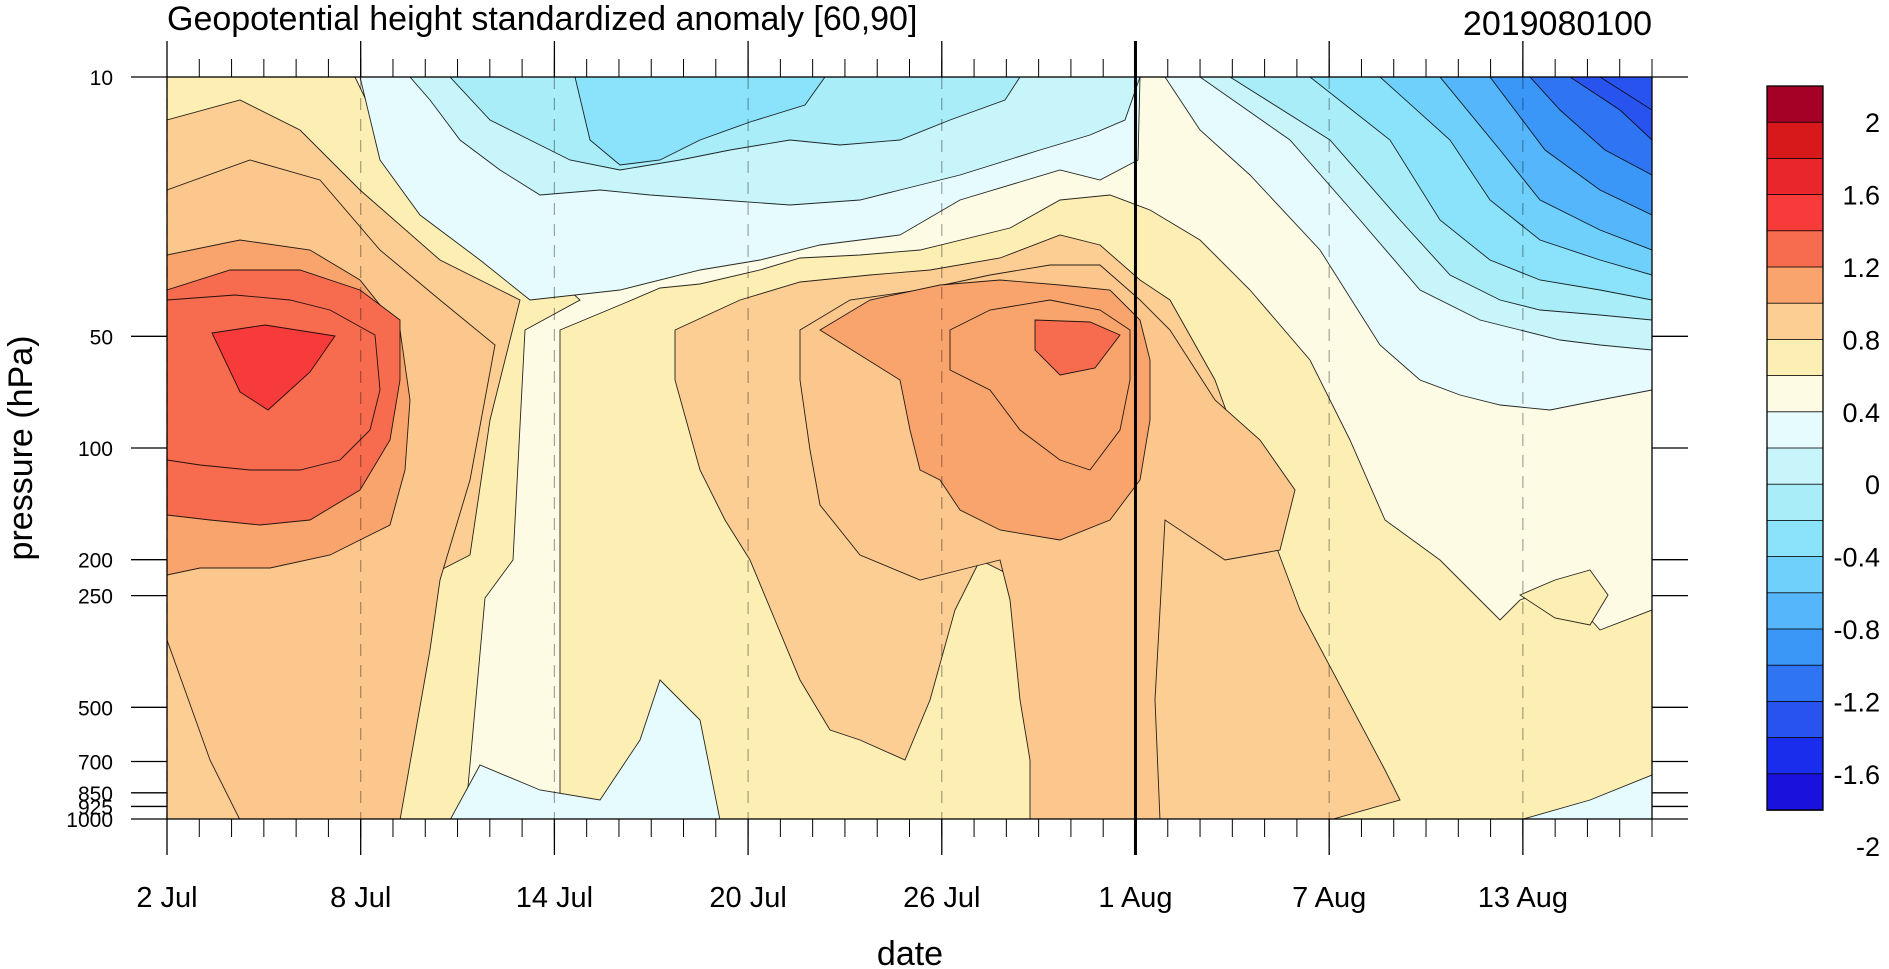 The width and height of the screenshot is (1889, 969). What do you see at coordinates (1856, 485) in the screenshot?
I see `colorbar-labels: 2 1.6 1.2 0.8 0.4 0 -0.4 -0.8 -1.2 -1.6 -2` at bounding box center [1856, 485].